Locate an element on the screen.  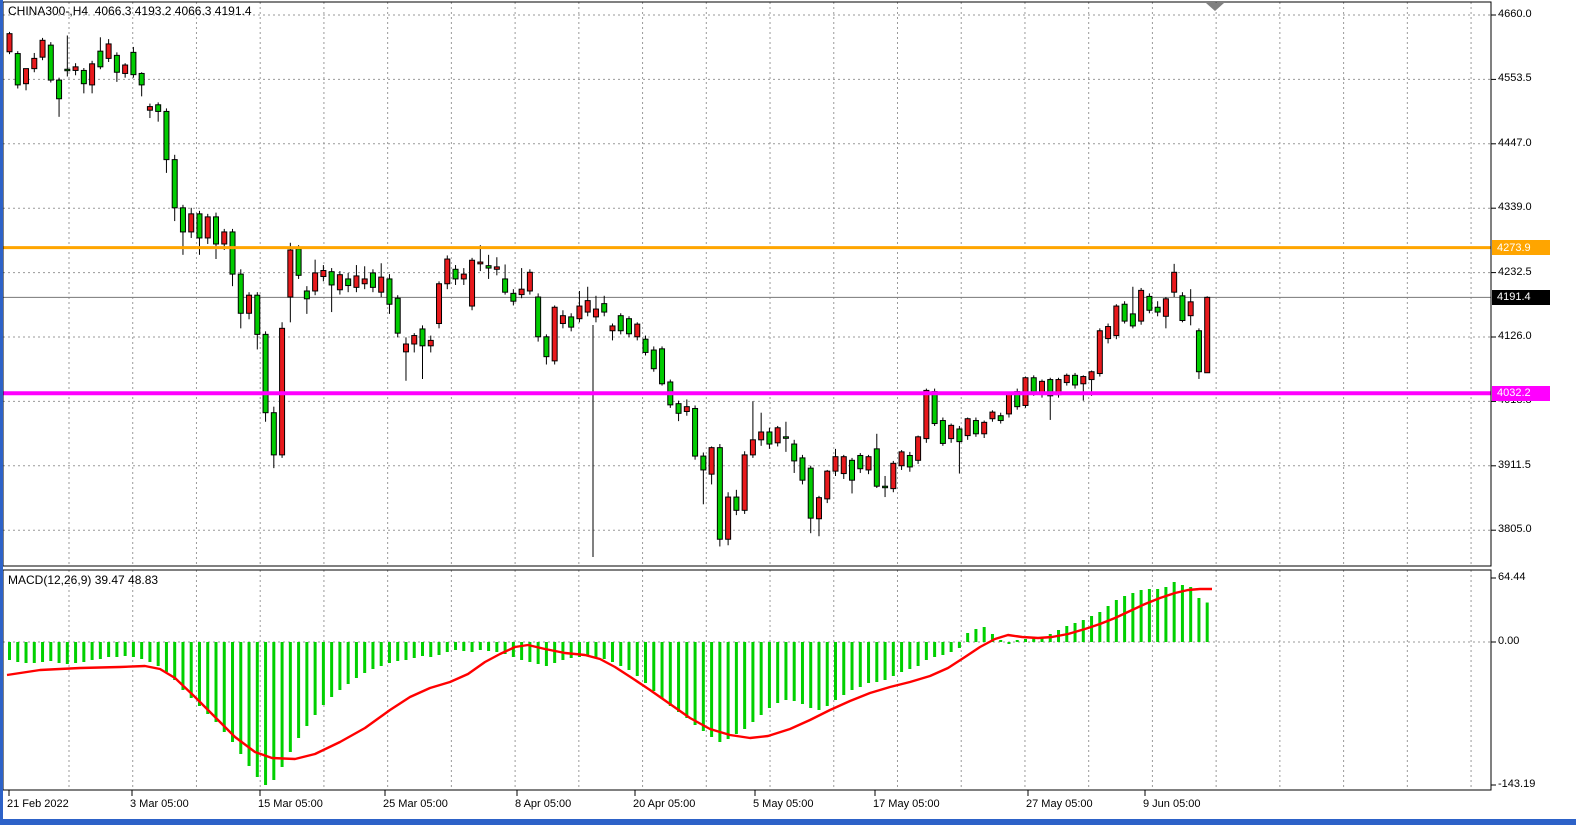
date-tick-label: 27 May 05:00 is located at coordinates (1059, 804).